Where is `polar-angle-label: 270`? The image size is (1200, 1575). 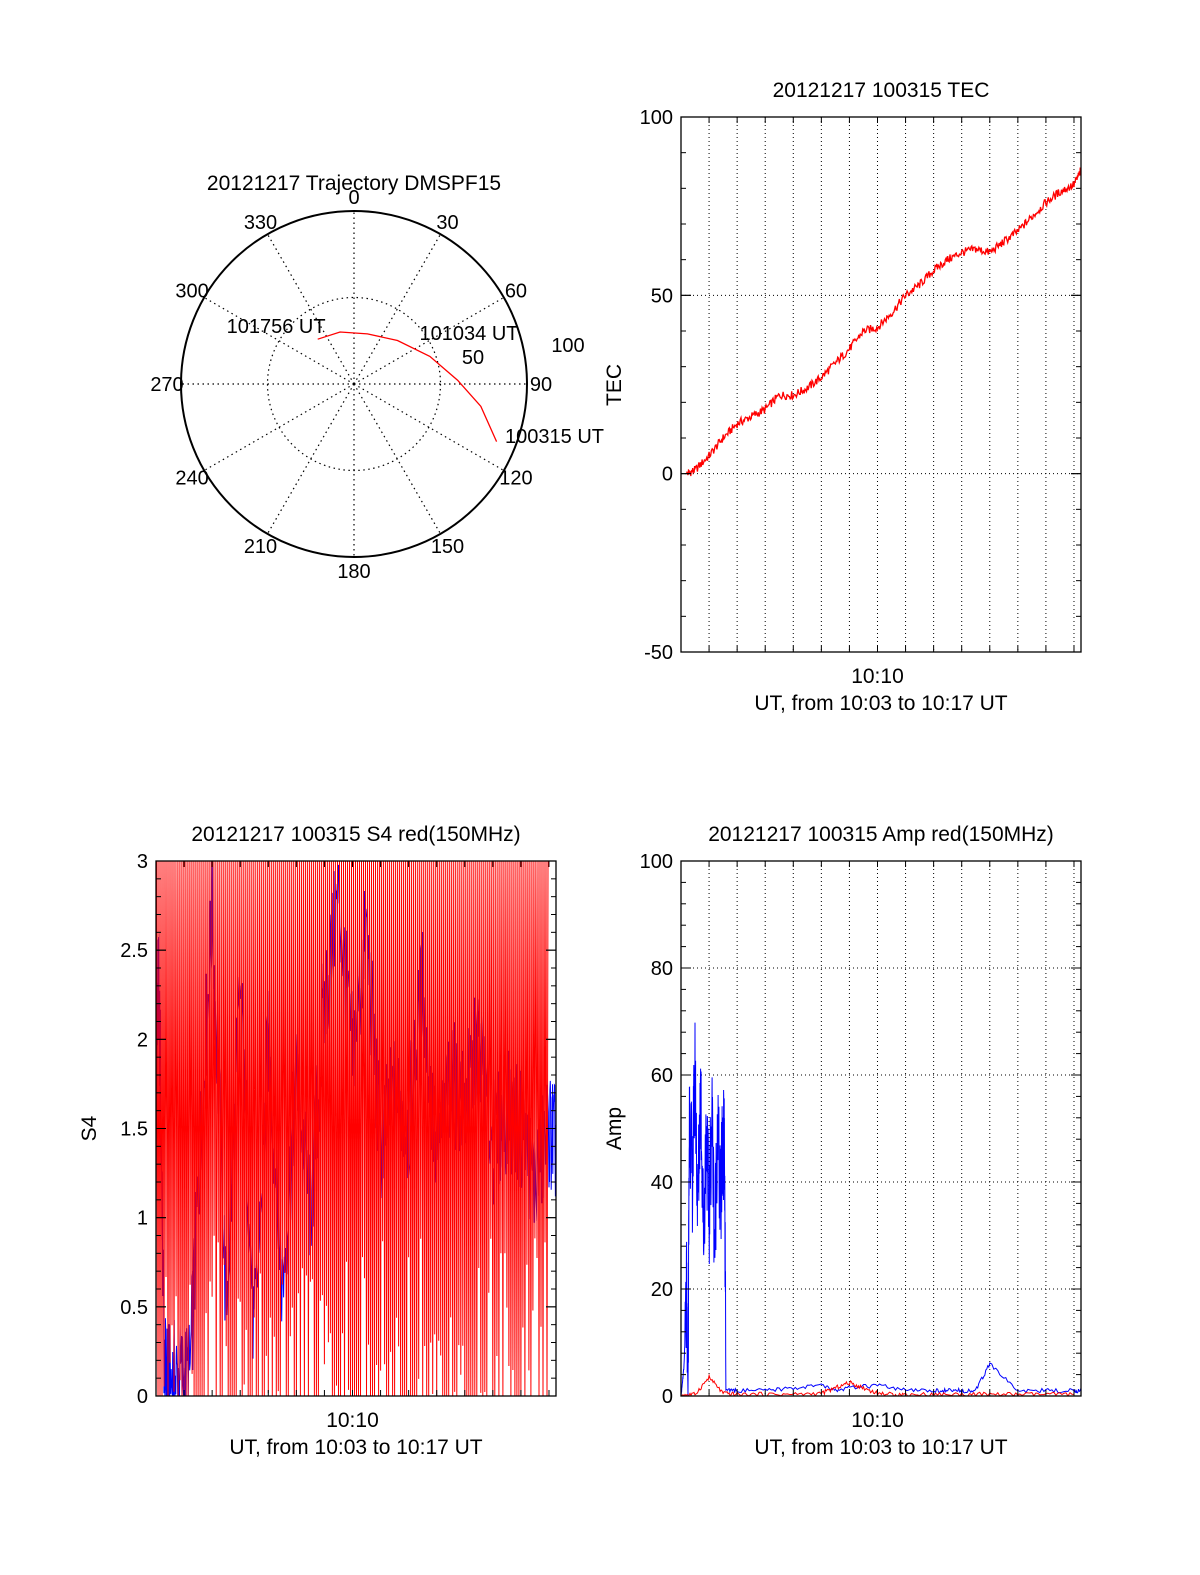
polar-angle-label: 270 is located at coordinates (166, 385).